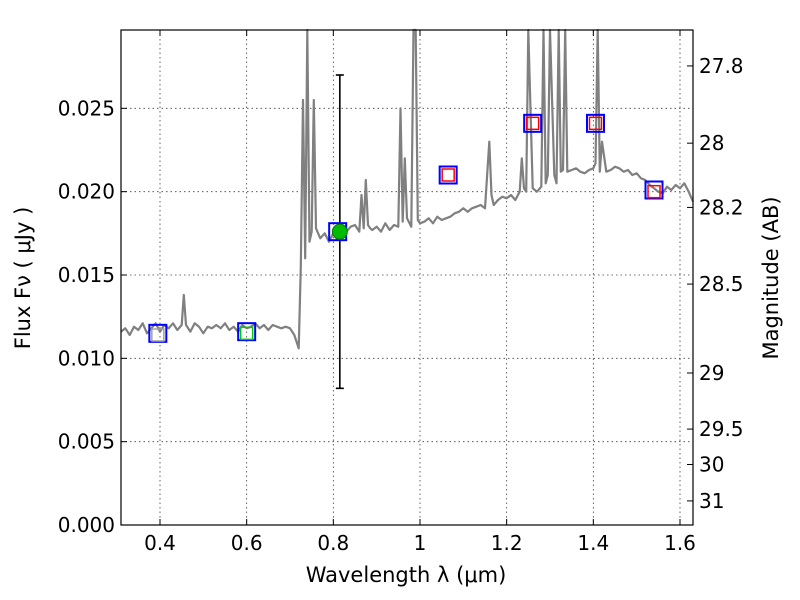 The image size is (800, 600). Describe the element at coordinates (23, 278) in the screenshot. I see `y-axis-label-left: Flux Fν ( μJy )` at that location.